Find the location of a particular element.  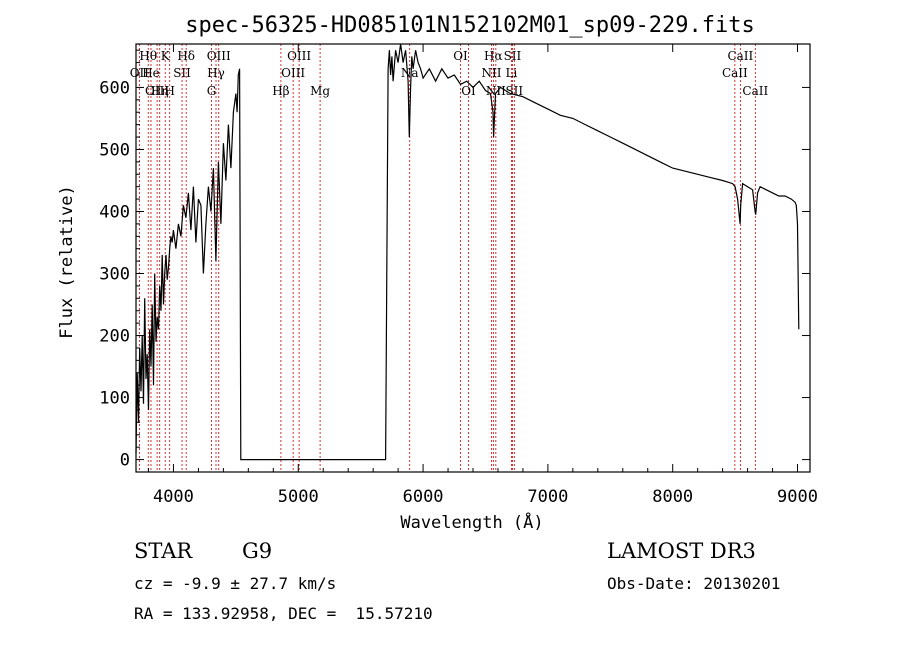

spectral-line-label: OI is located at coordinates (460, 56).